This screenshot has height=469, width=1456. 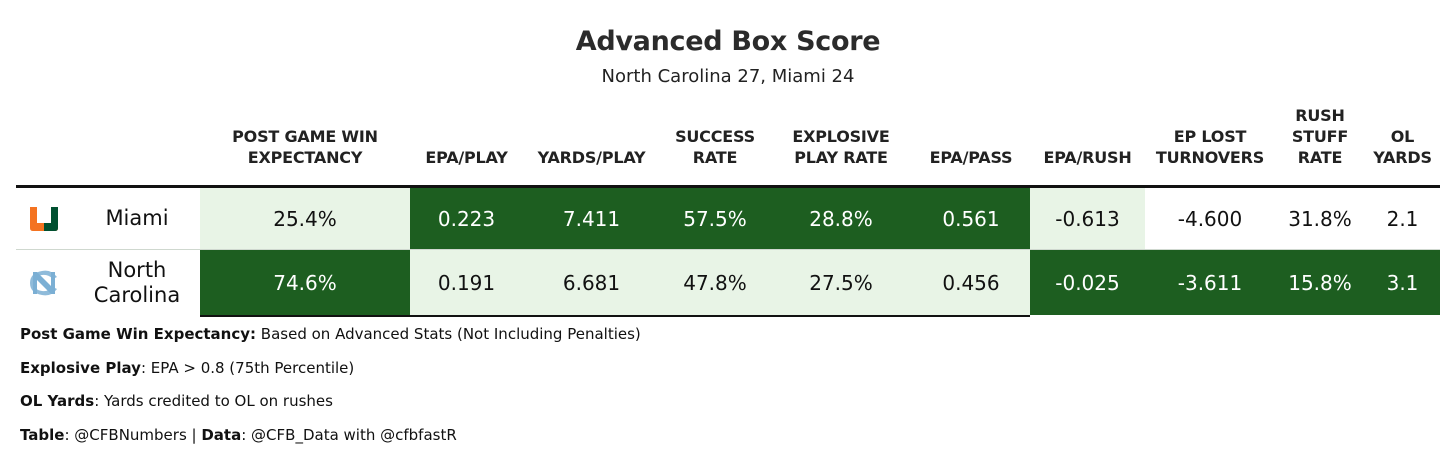 What do you see at coordinates (1087, 157) in the screenshot?
I see `column-header-line: EPA/RUSH` at bounding box center [1087, 157].